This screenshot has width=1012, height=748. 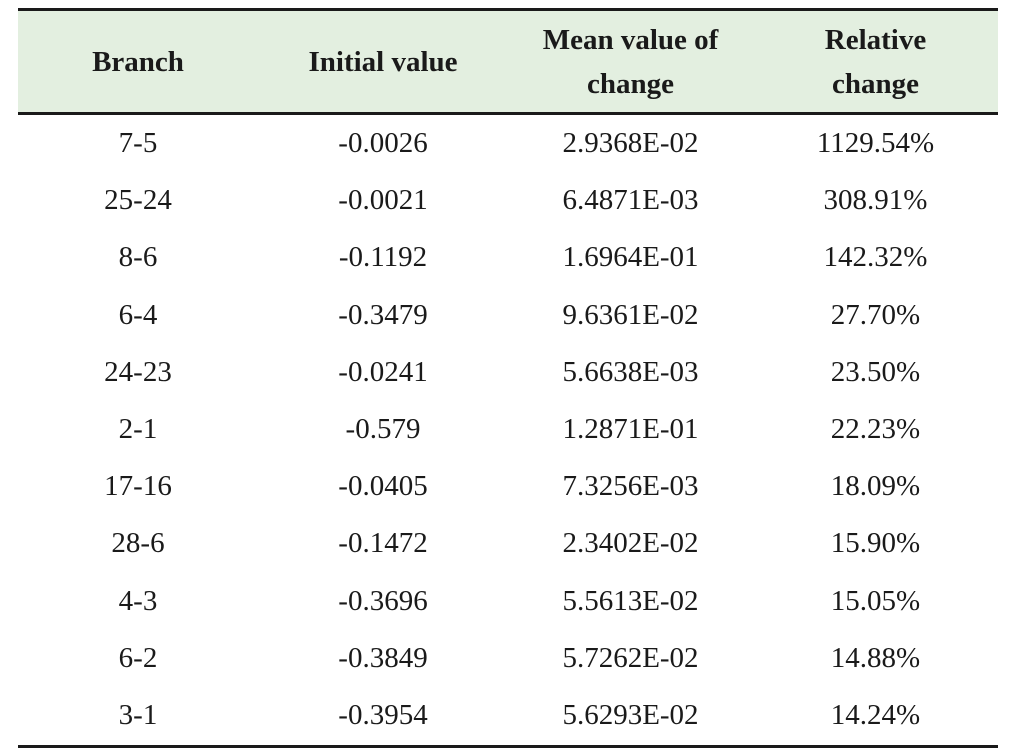 What do you see at coordinates (508, 200) in the screenshot?
I see `table-row: 25-24 -0.0021 6.4871E-03 308.91%` at bounding box center [508, 200].